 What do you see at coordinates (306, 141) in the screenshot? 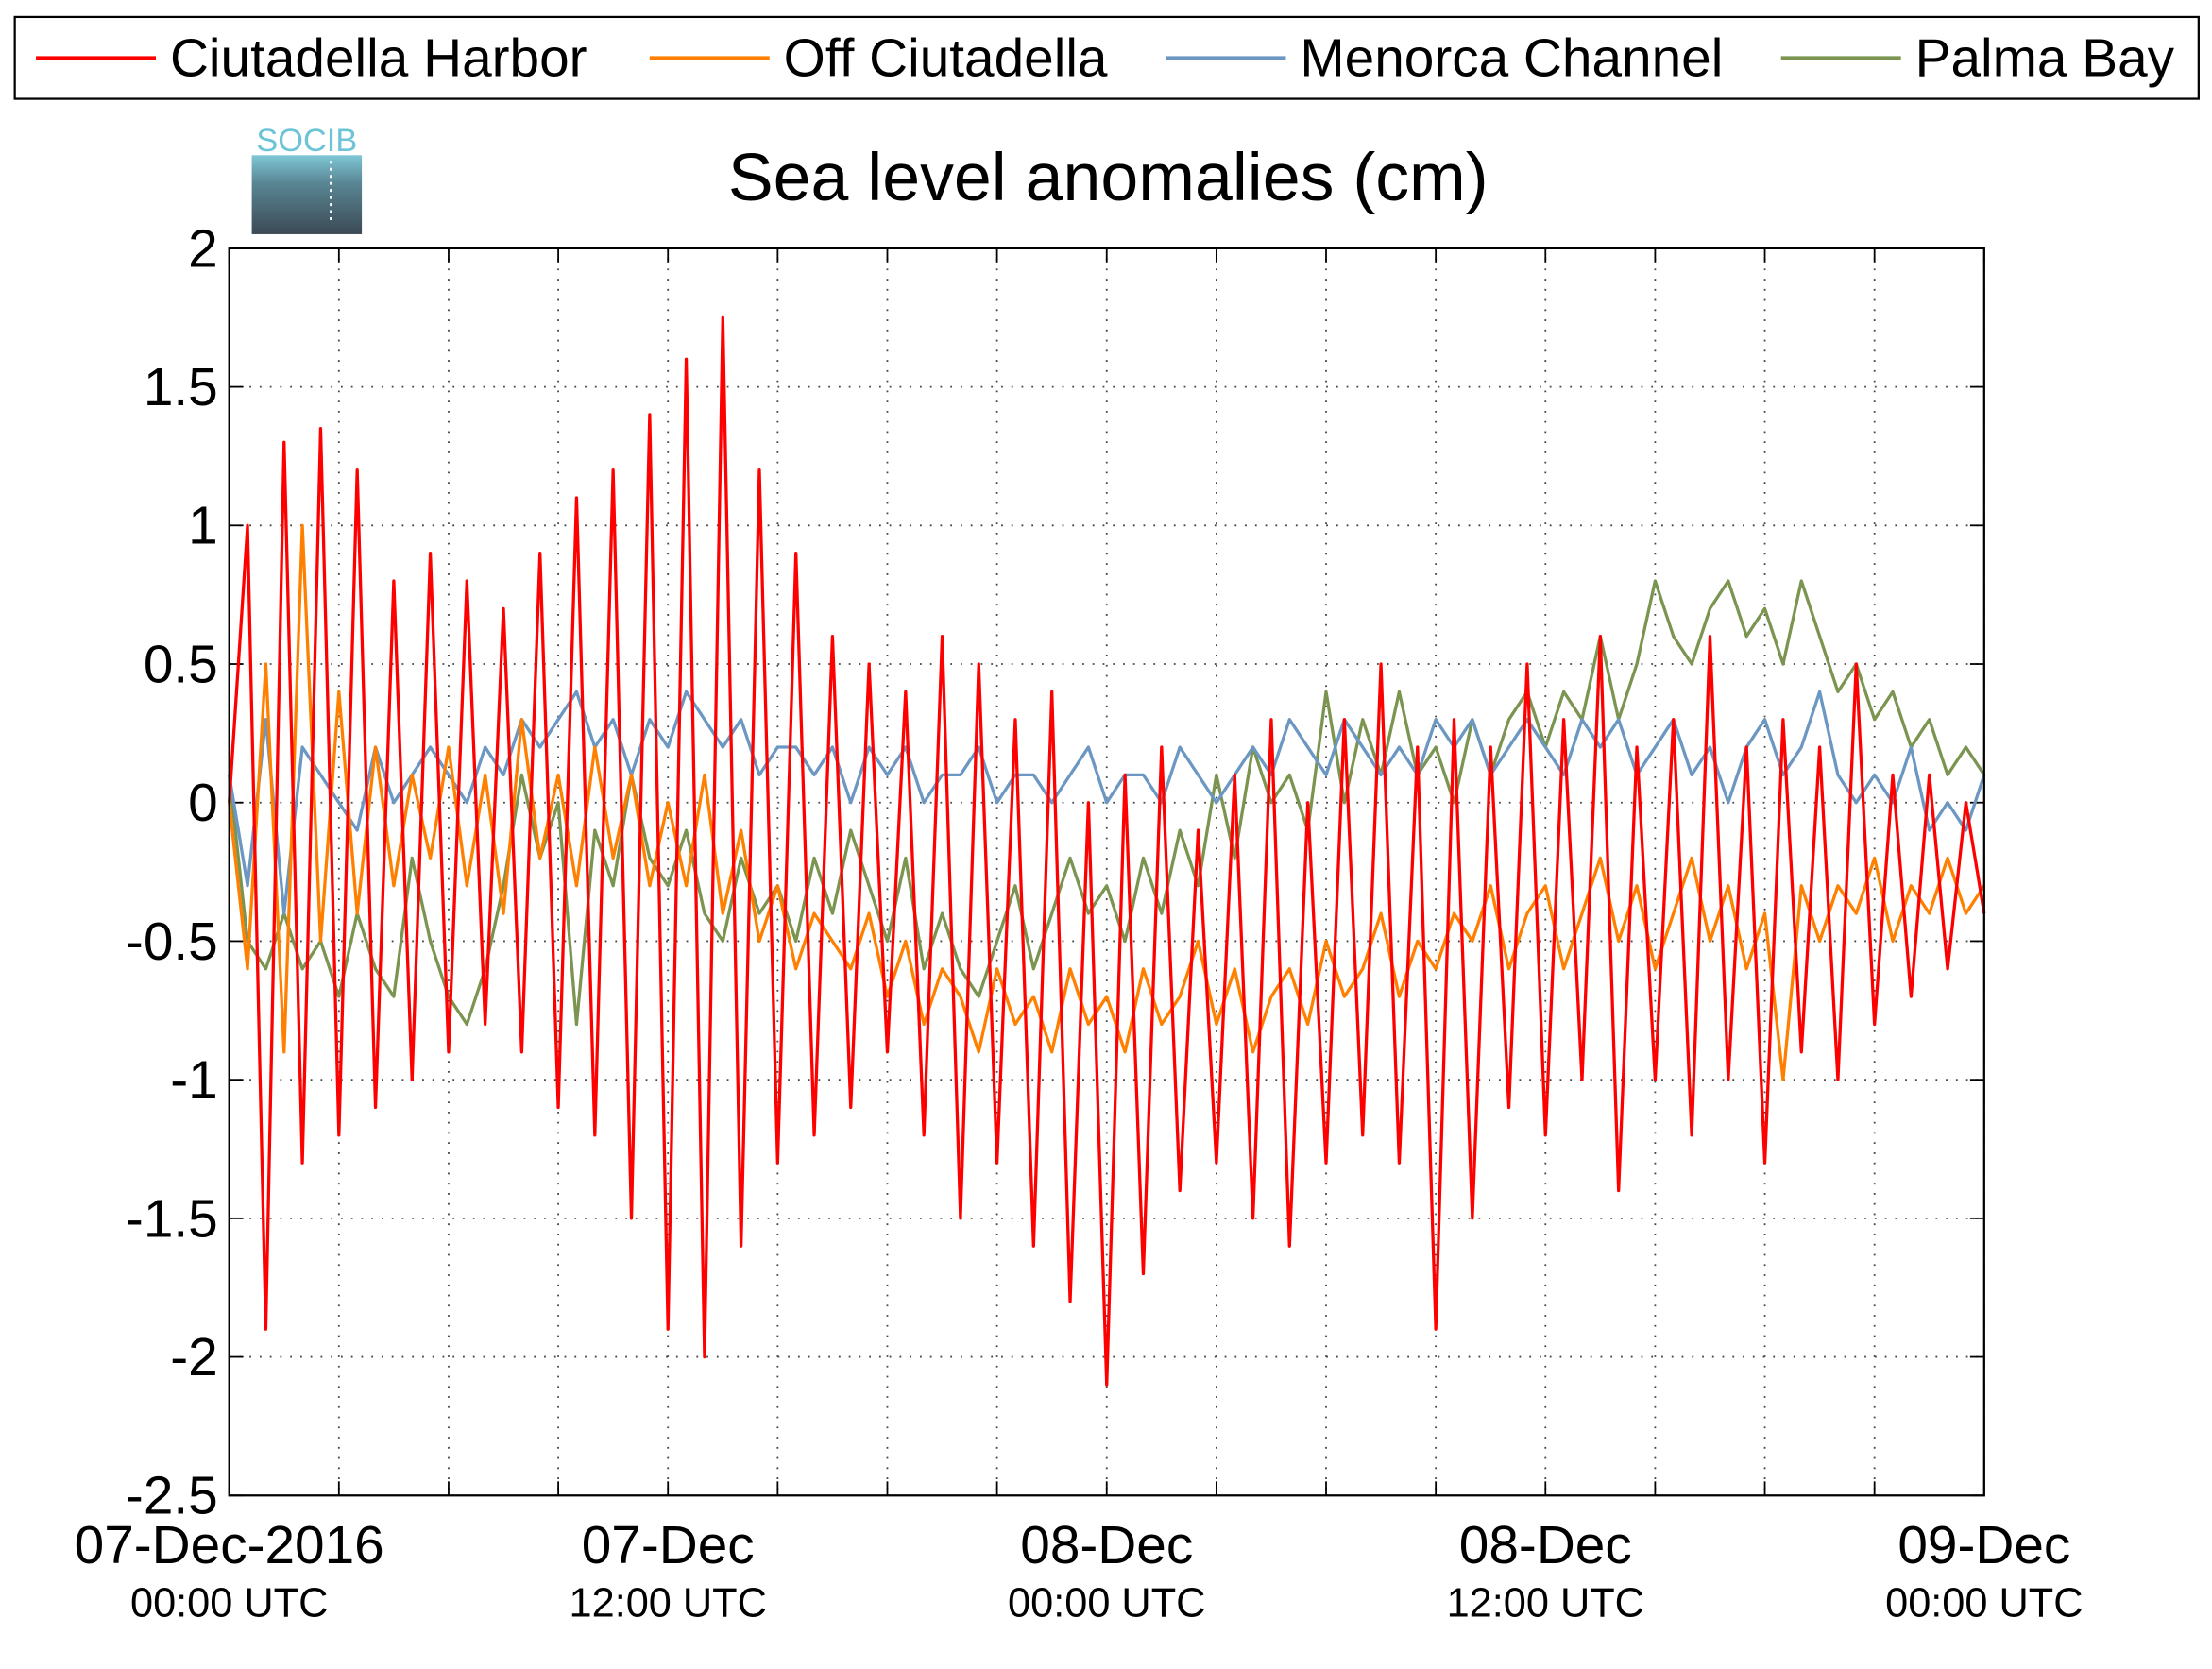
I see `logo-text: SOCIB` at bounding box center [306, 141].